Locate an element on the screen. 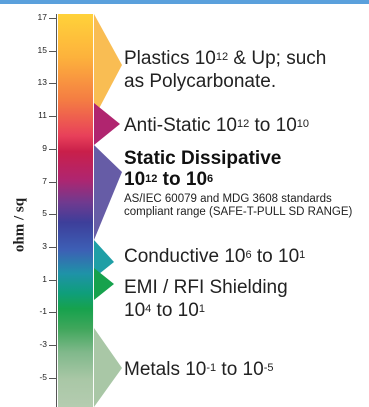 This screenshot has height=407, width=369. header-accent-line is located at coordinates (184, 2).